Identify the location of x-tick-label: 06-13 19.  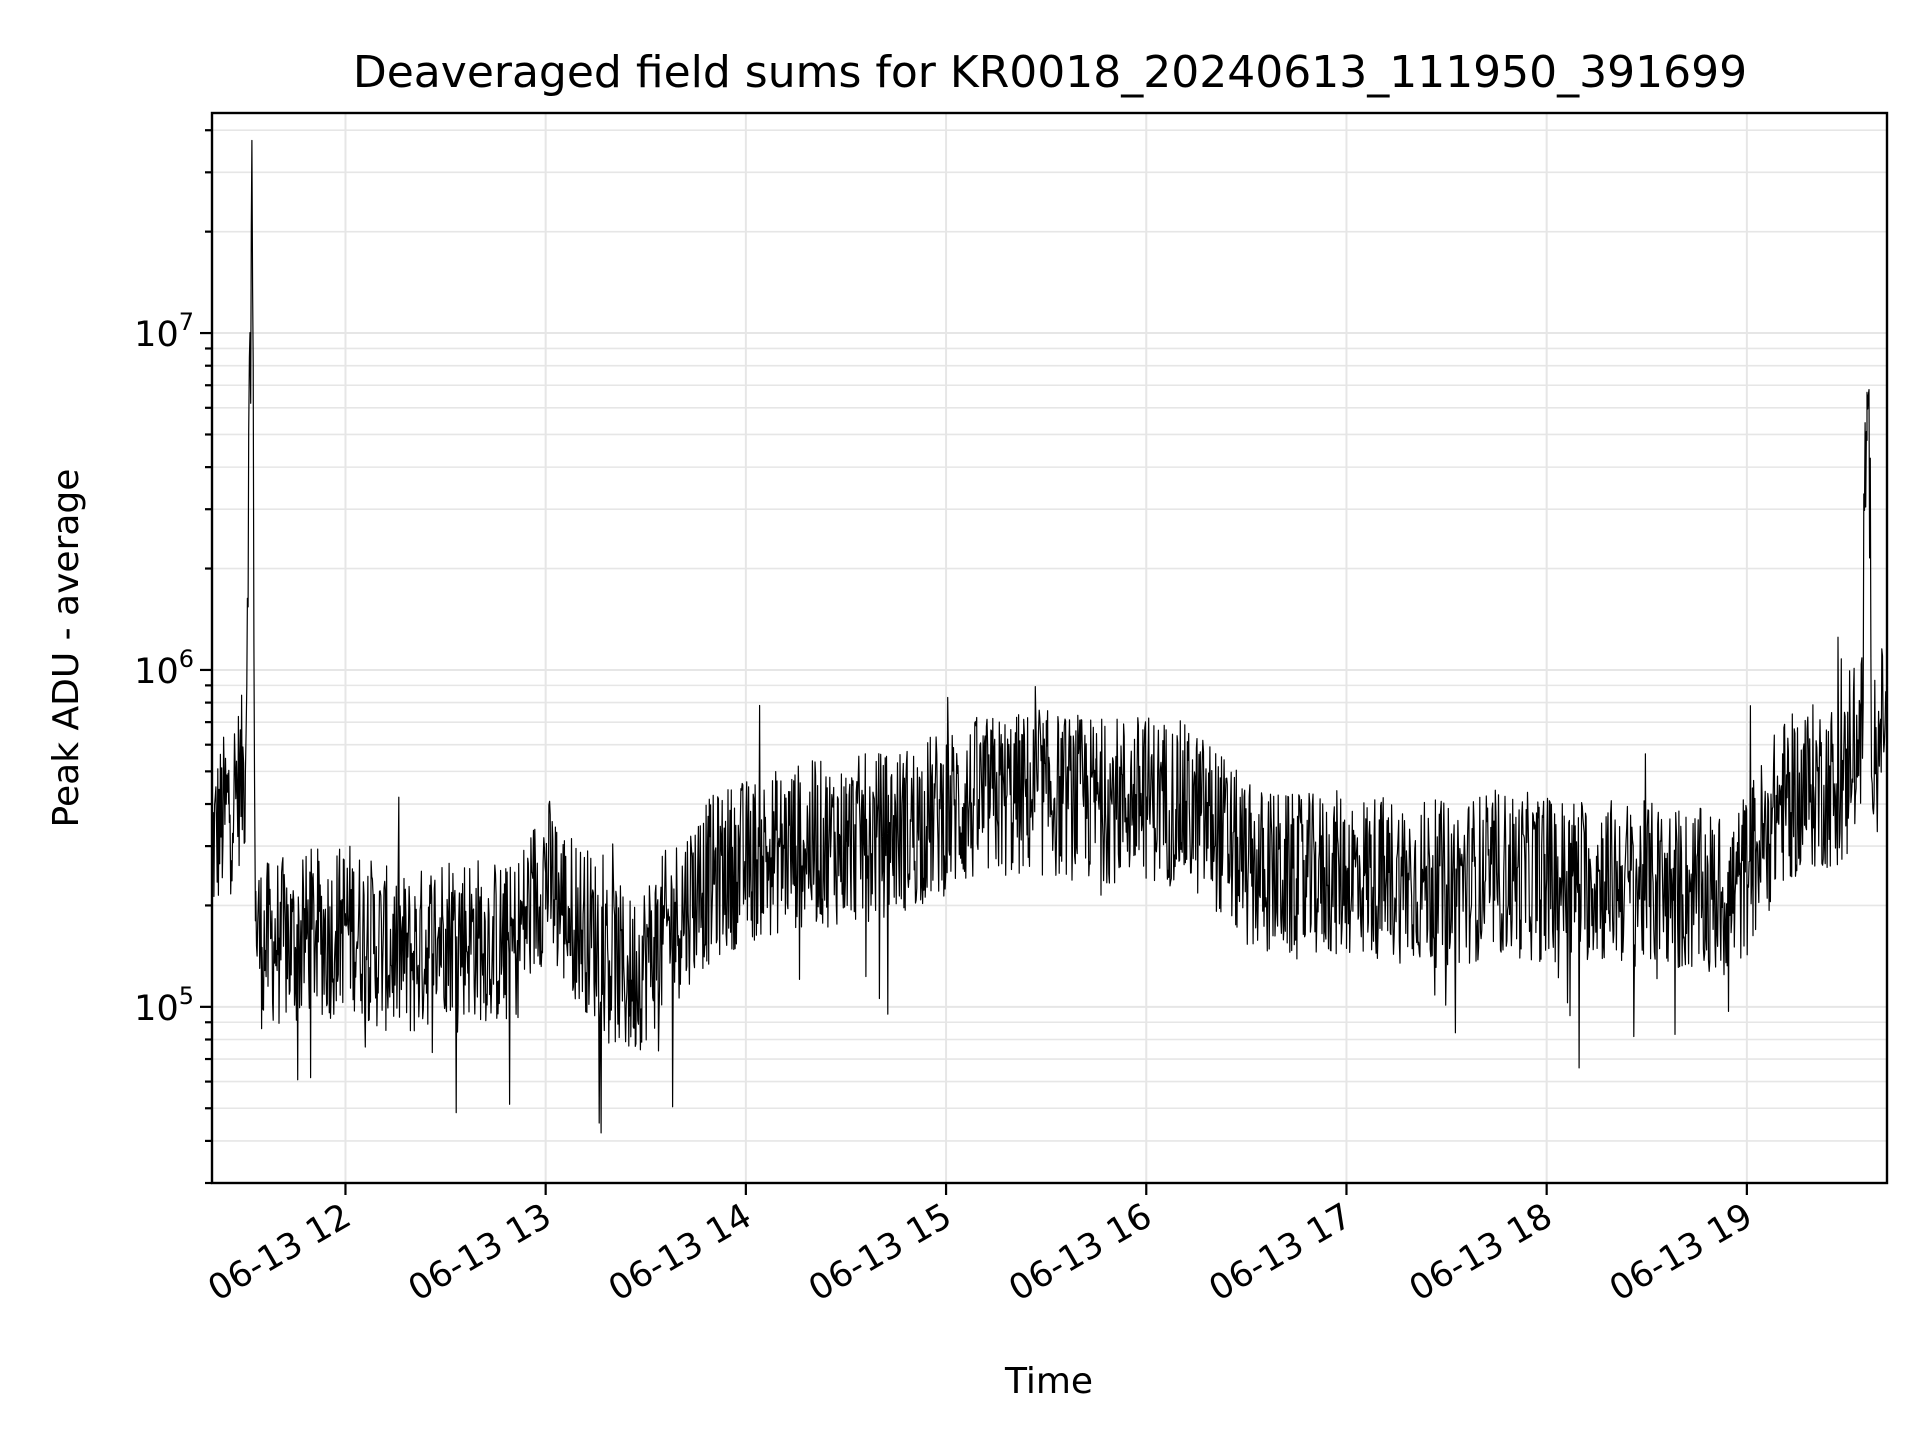
(1681, 1252).